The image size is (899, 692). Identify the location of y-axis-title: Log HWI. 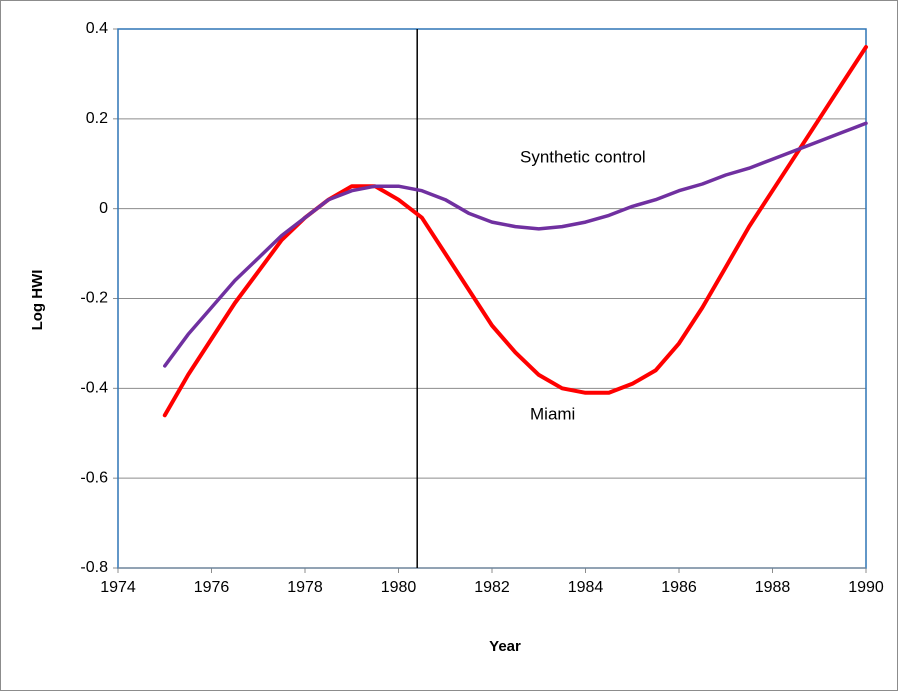
(37, 300).